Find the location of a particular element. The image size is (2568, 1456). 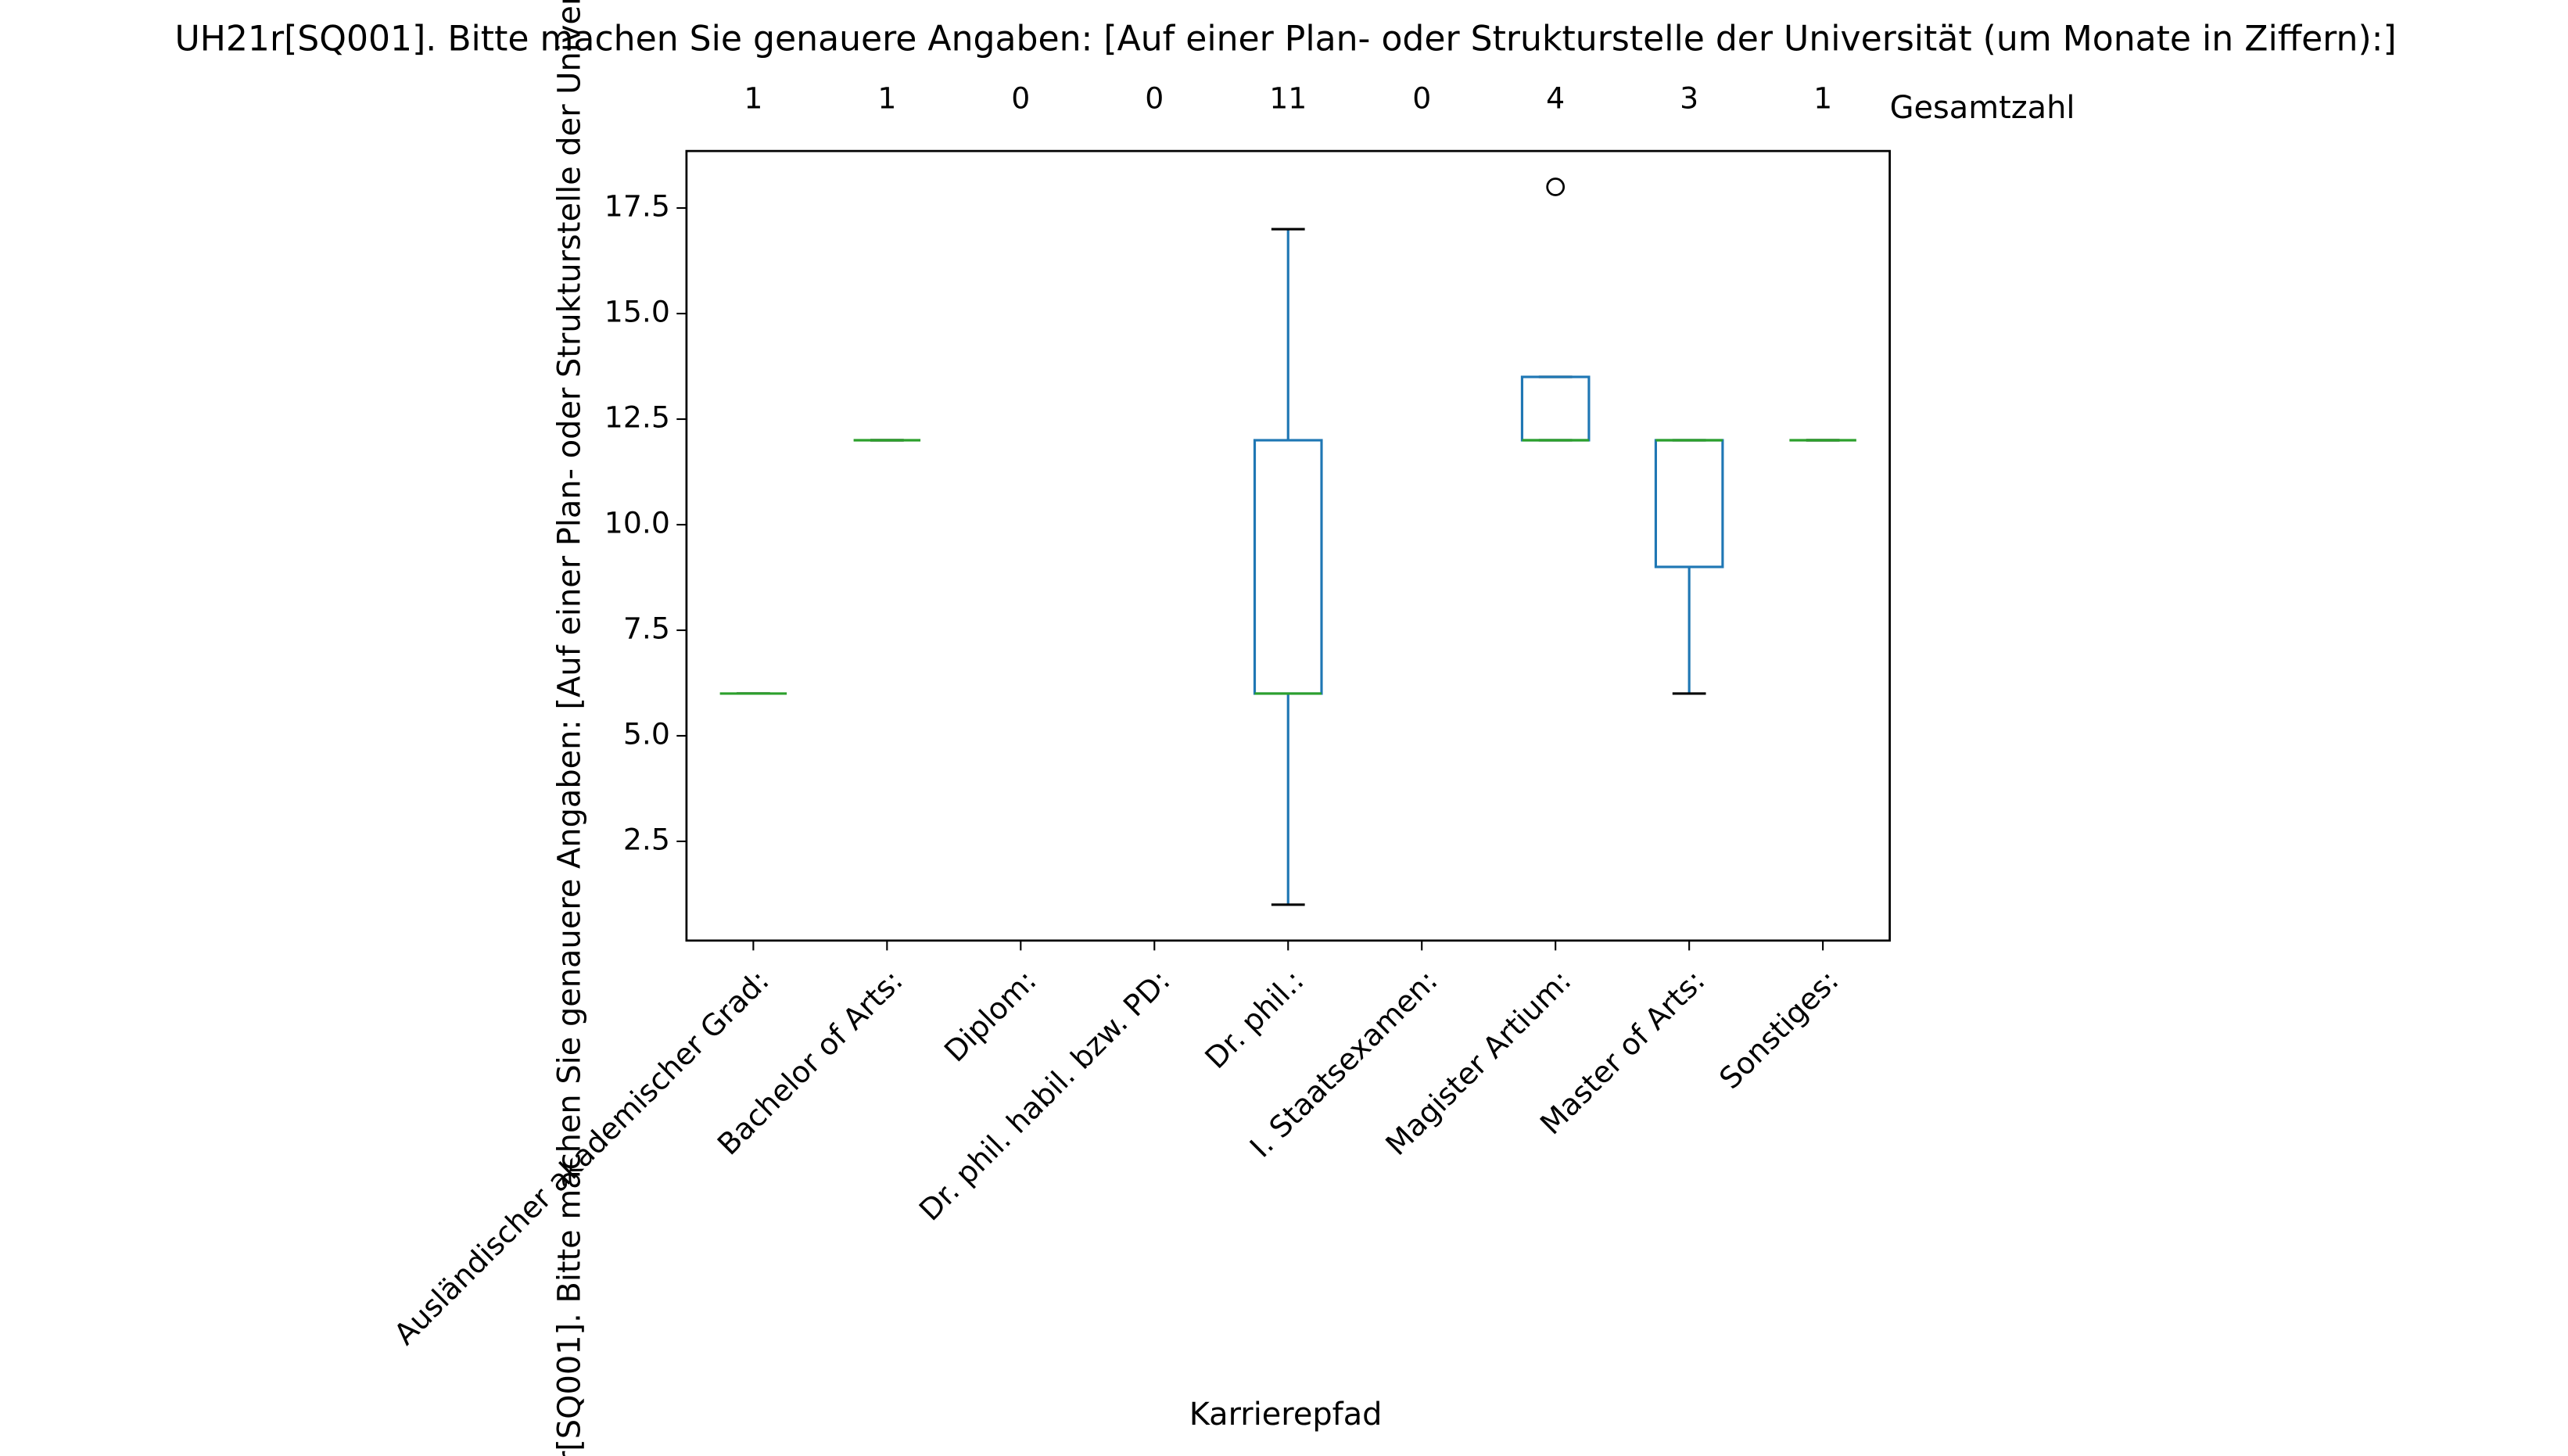

flier is located at coordinates (1556, 187).